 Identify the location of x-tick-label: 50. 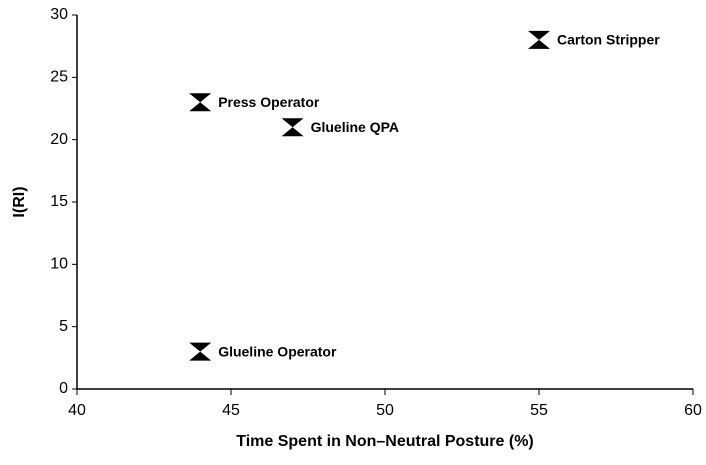
(385, 410).